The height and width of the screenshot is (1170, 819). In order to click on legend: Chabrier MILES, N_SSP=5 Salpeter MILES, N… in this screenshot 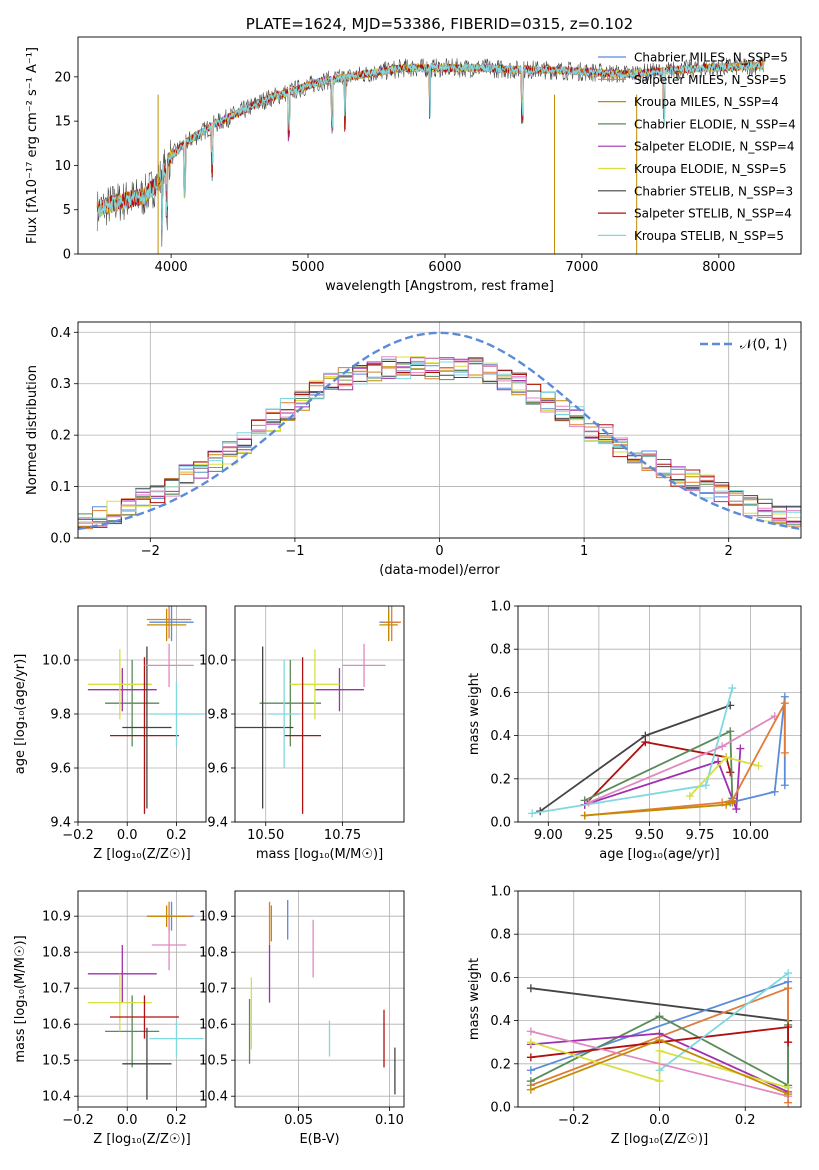, I will do `click(697, 147)`.